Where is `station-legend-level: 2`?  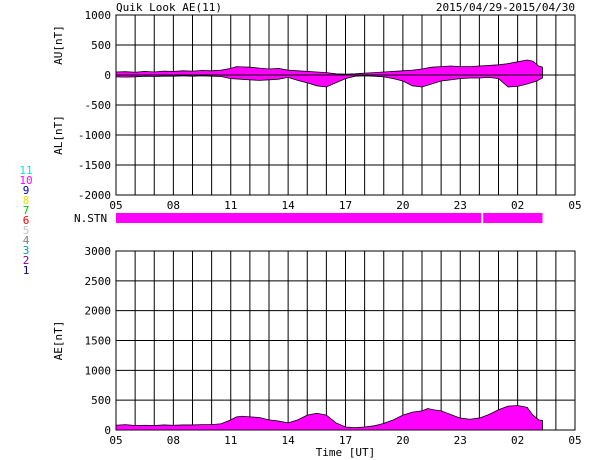
station-legend-level: 2 is located at coordinates (26, 260).